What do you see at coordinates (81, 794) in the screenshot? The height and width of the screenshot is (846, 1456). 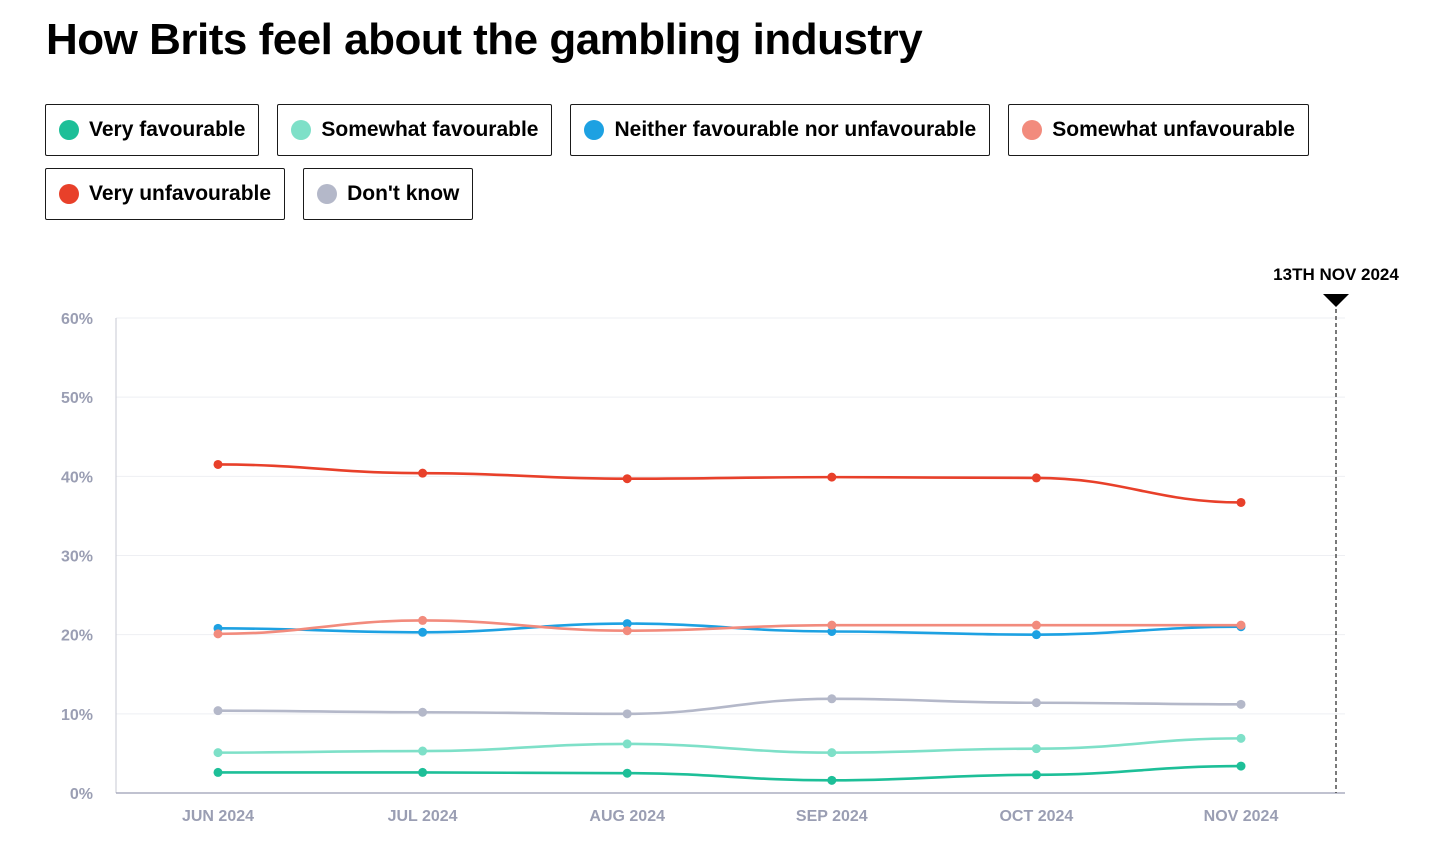 I see `y-tick-label: 0%` at bounding box center [81, 794].